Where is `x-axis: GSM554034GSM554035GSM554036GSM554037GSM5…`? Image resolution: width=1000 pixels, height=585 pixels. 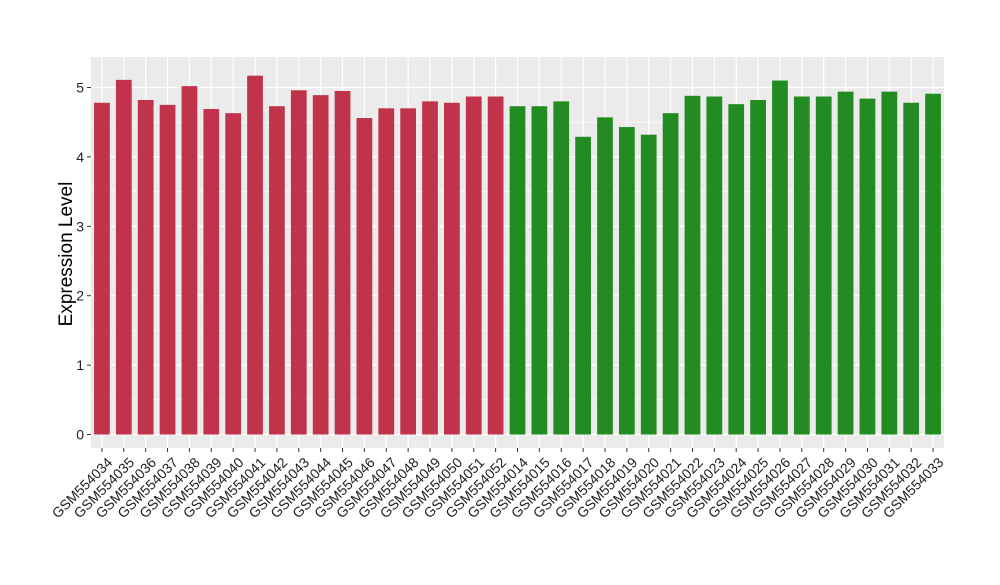
x-axis: GSM554034GSM554035GSM554036GSM554037GSM5… is located at coordinates (498, 484).